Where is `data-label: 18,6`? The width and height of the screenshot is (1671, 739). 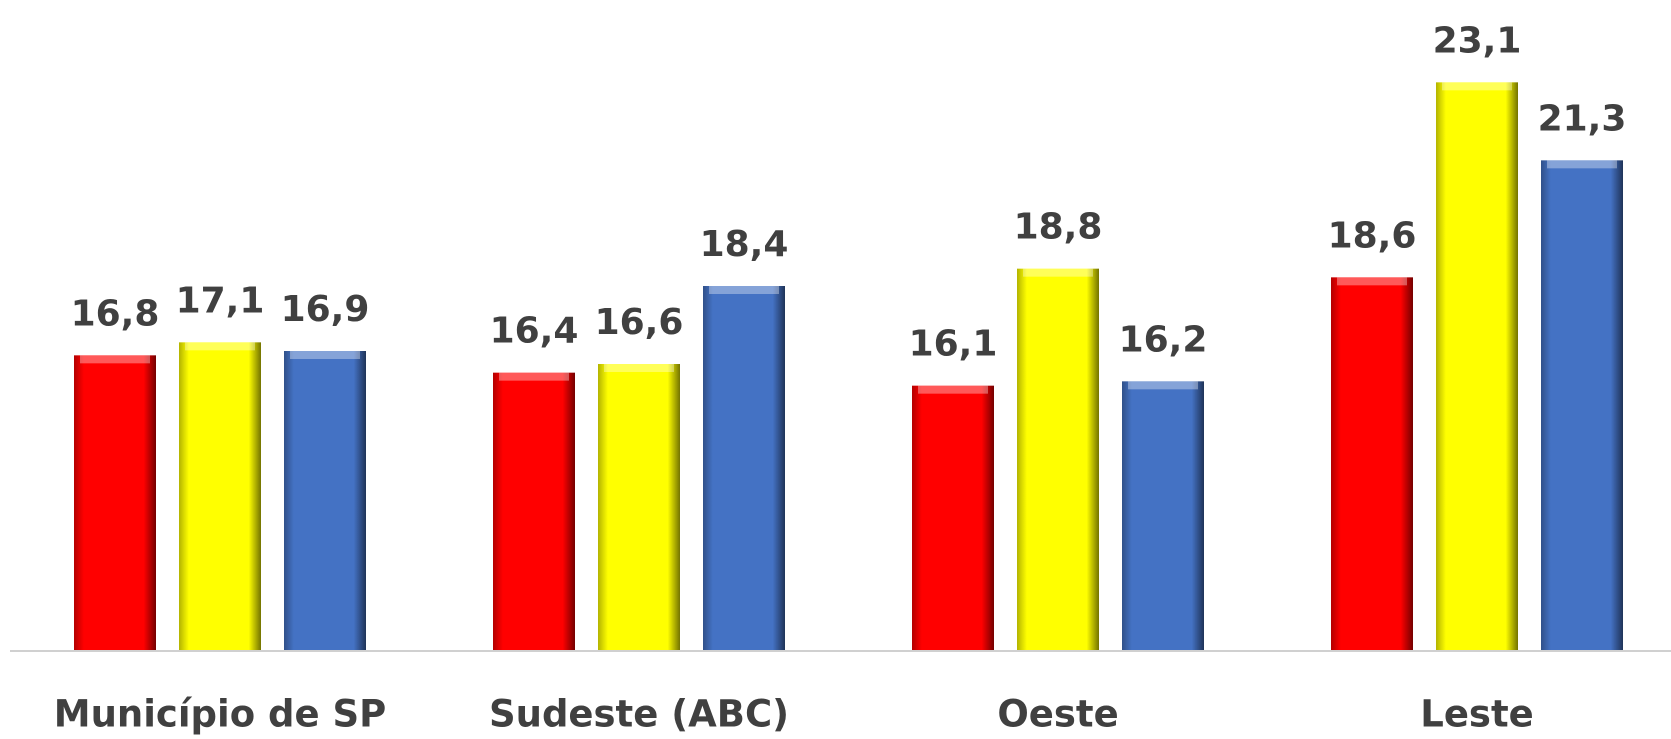
data-label: 18,6 is located at coordinates (1372, 235).